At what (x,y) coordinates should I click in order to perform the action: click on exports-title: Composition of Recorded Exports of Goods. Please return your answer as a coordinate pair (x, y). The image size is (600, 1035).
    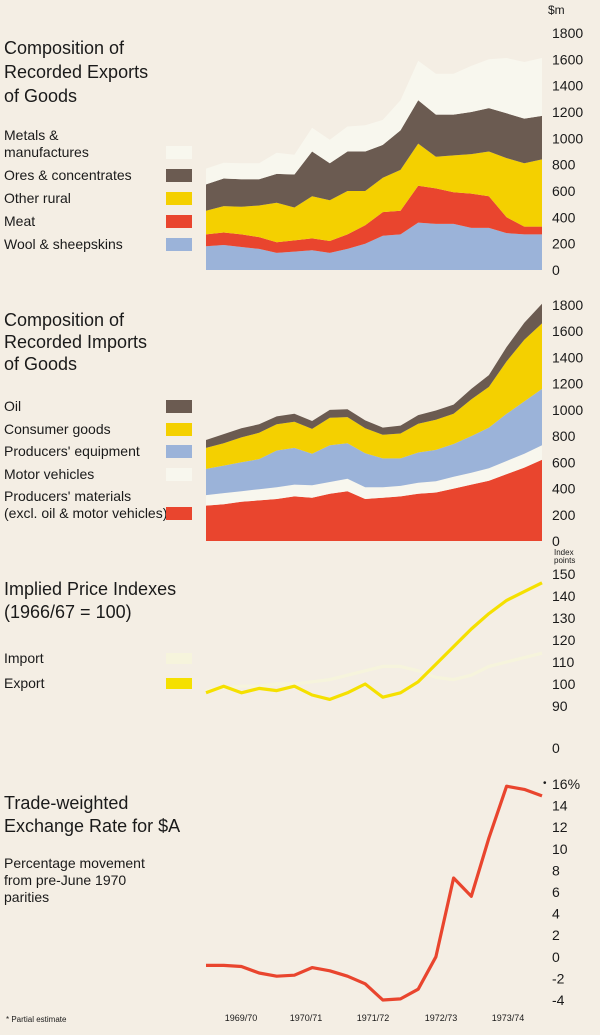
    Looking at the image, I should click on (76, 72).